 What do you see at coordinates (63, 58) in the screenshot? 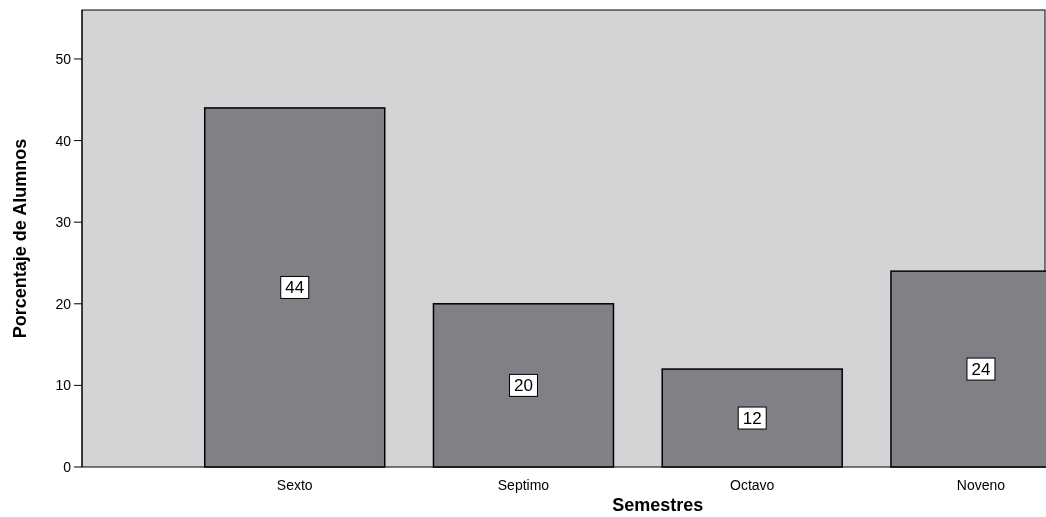
I see `y-tick-label: 50` at bounding box center [63, 58].